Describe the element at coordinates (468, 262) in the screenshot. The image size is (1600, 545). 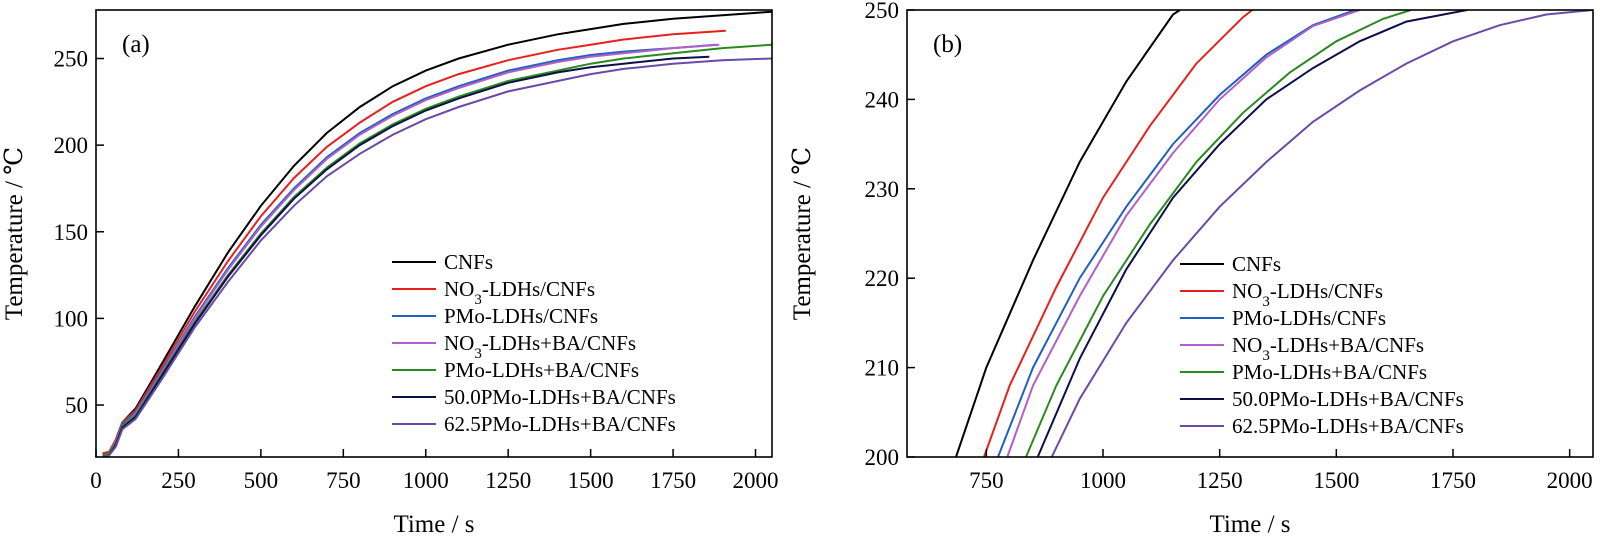
I see `panel-a-legend-label-1: CNFs` at that location.